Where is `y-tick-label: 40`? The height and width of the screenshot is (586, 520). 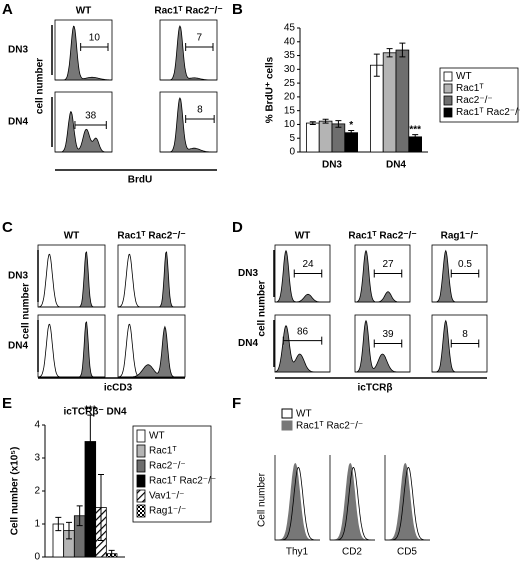
y-tick-label: 40 is located at coordinates (290, 41).